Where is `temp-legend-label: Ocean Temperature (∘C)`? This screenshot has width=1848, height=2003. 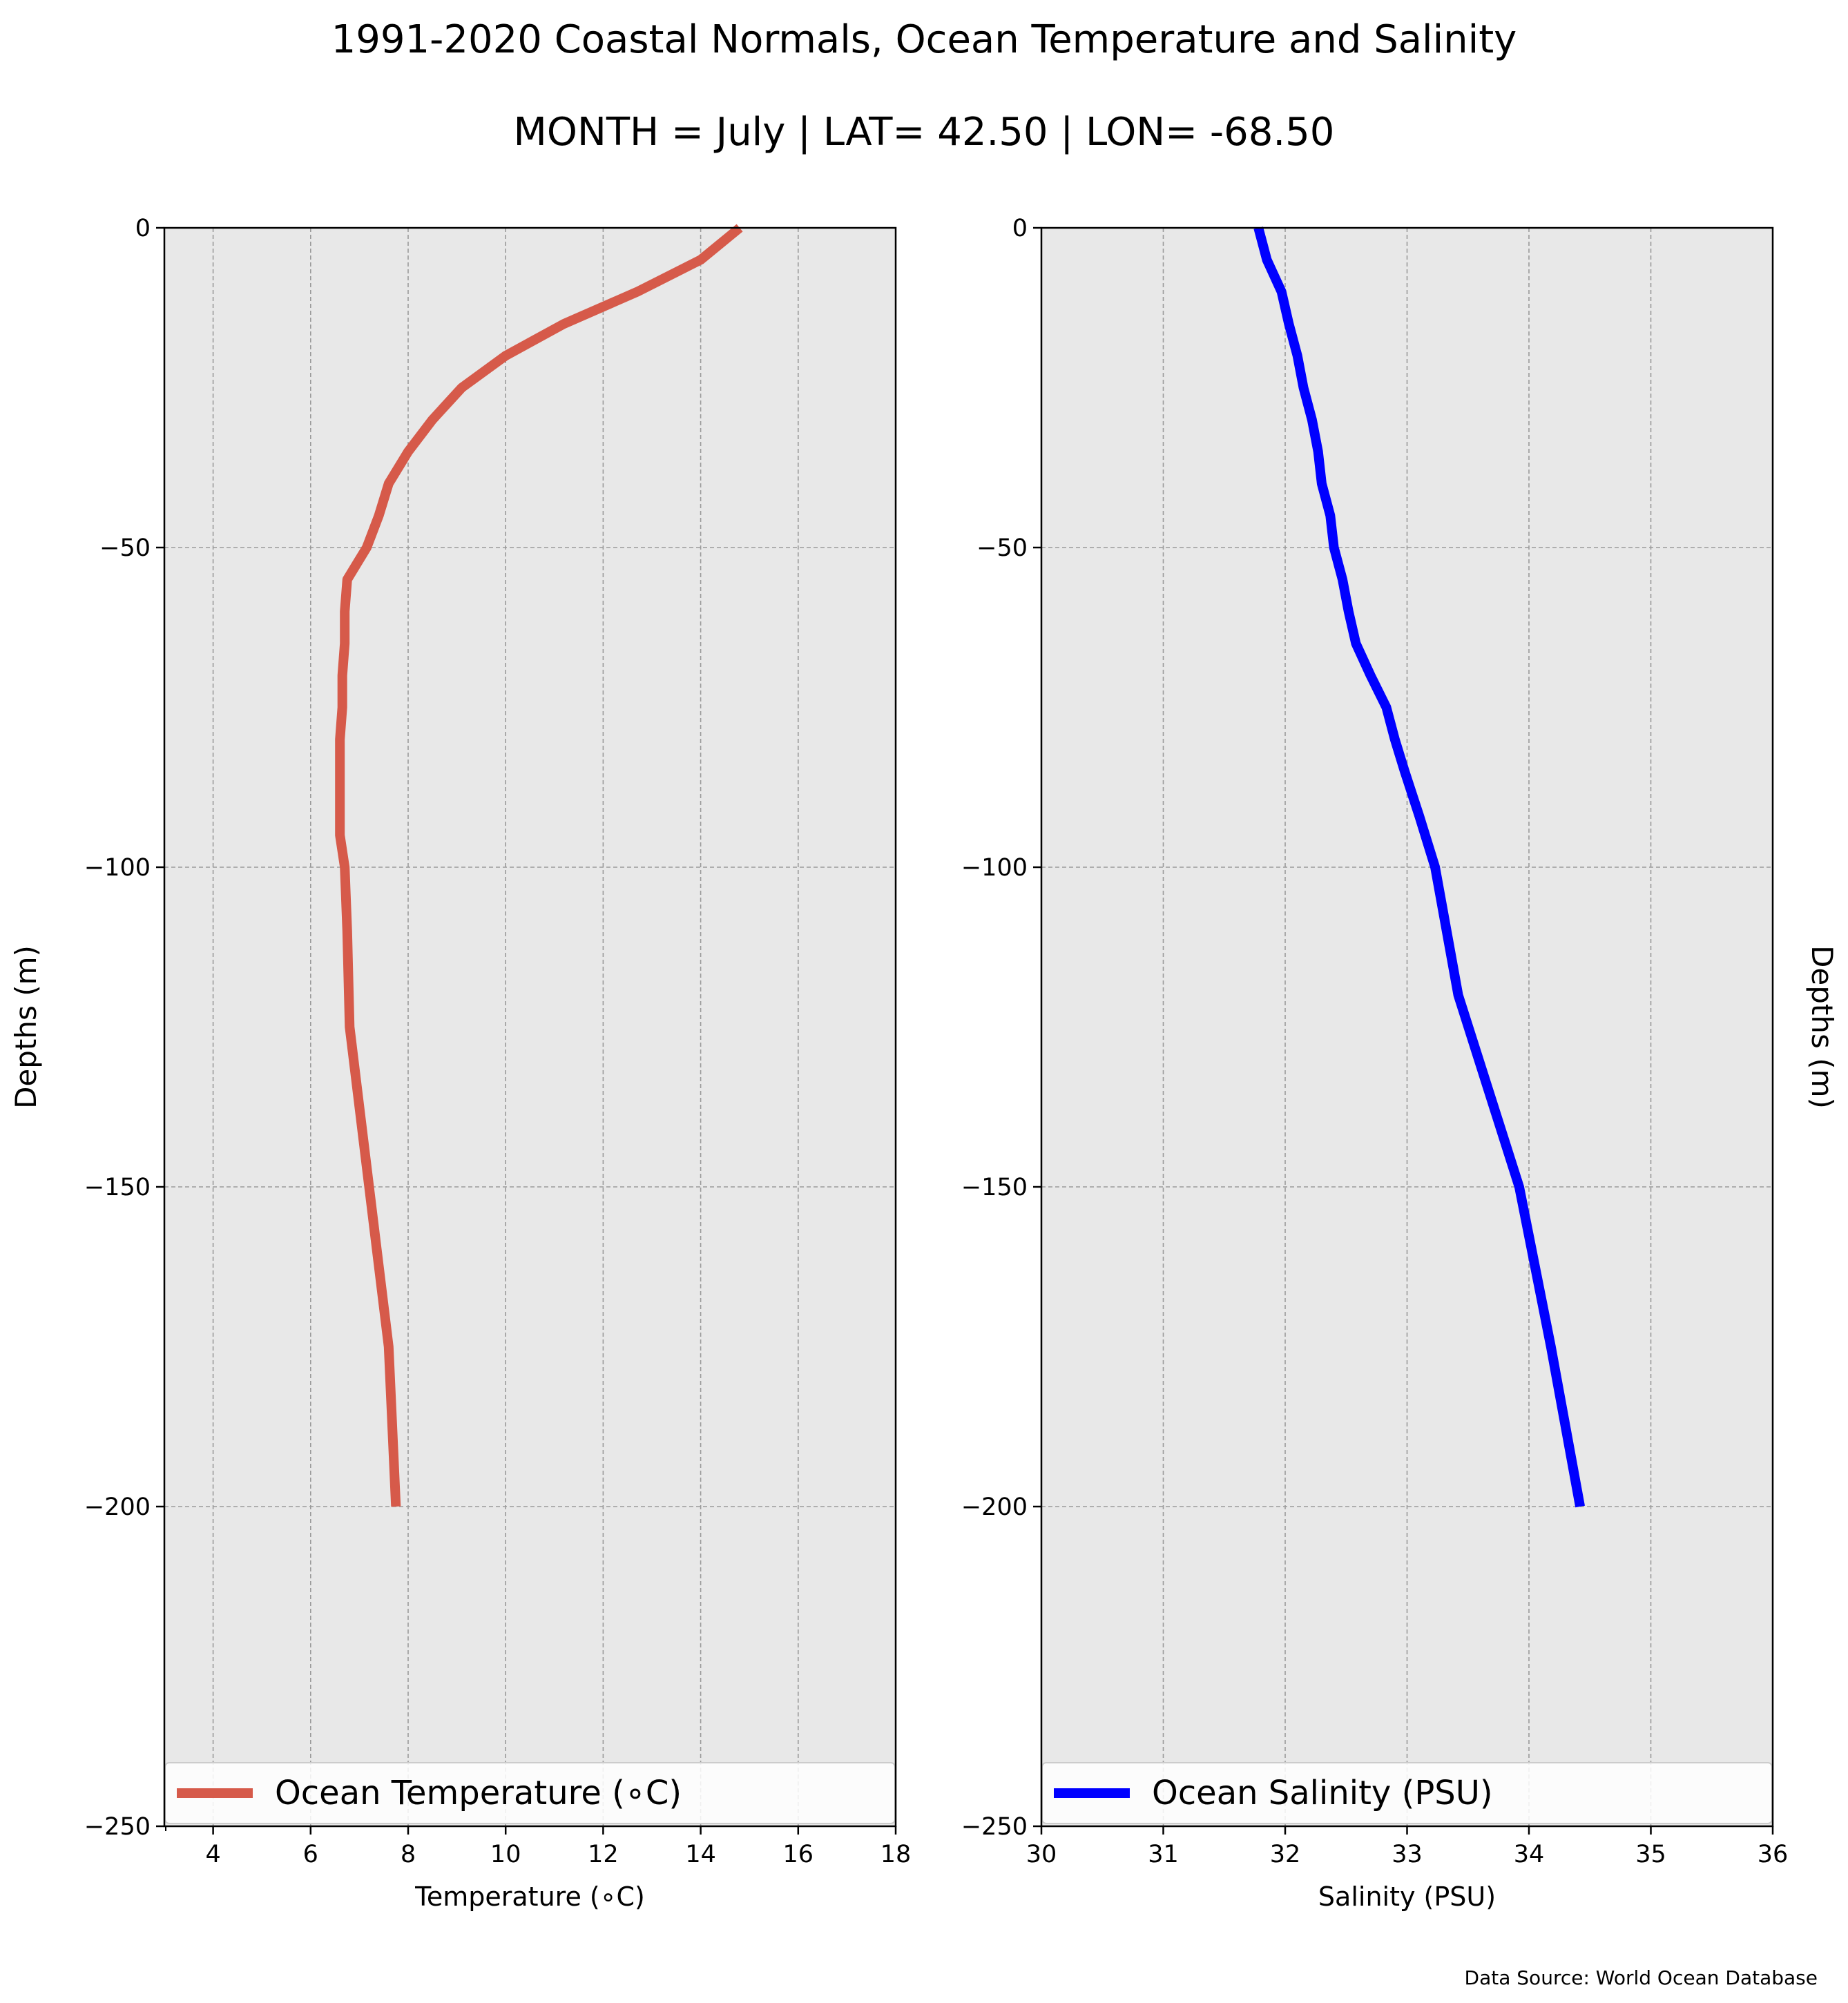 temp-legend-label: Ocean Temperature (∘C) is located at coordinates (478, 1793).